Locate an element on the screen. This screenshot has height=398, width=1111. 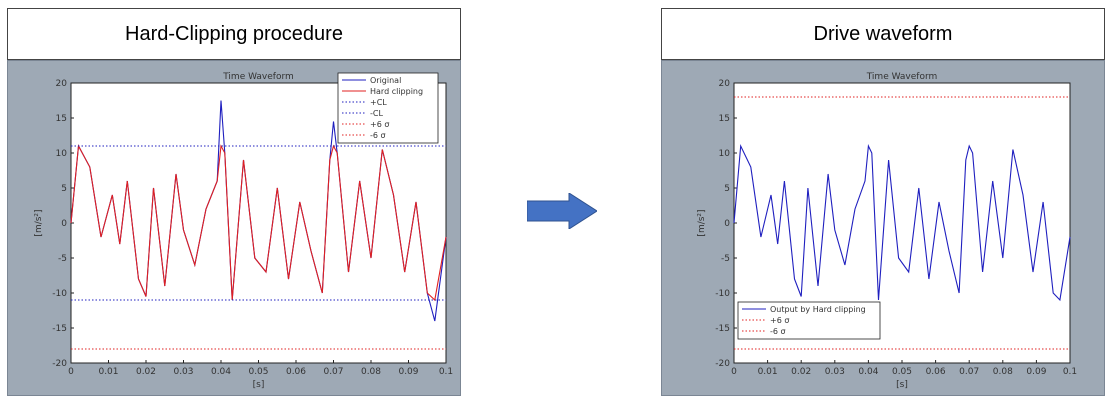
legend-label: +CL is located at coordinates (378, 102).